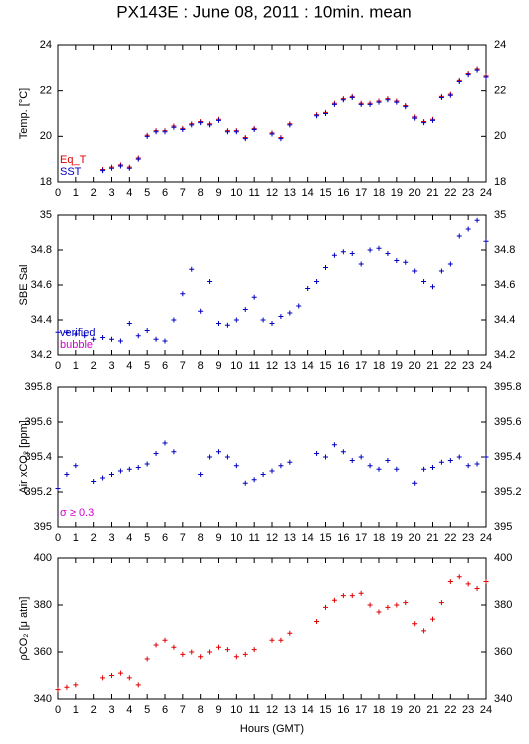 This screenshot has height=744, width=529. I want to click on x-tick-label: 24, so click(486, 710).